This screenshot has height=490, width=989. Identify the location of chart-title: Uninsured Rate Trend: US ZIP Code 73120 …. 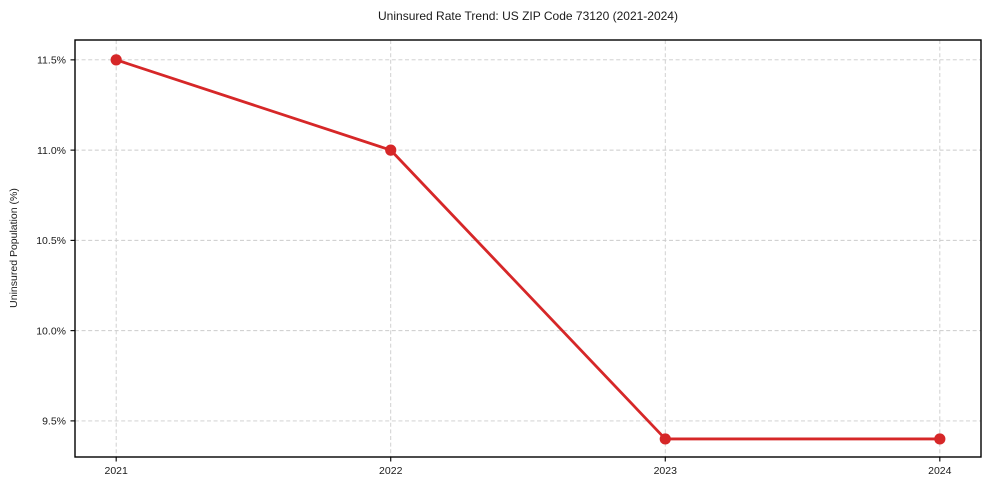
(528, 16).